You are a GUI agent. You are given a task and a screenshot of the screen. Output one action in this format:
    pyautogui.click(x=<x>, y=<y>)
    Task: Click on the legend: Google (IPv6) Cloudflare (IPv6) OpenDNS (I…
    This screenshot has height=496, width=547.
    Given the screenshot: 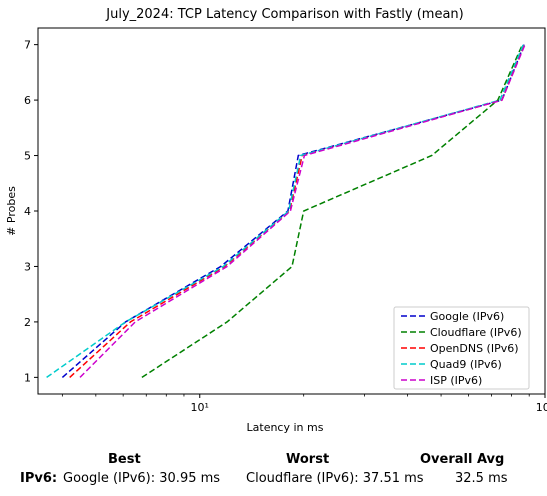 What is the action you would take?
    pyautogui.click(x=461, y=348)
    